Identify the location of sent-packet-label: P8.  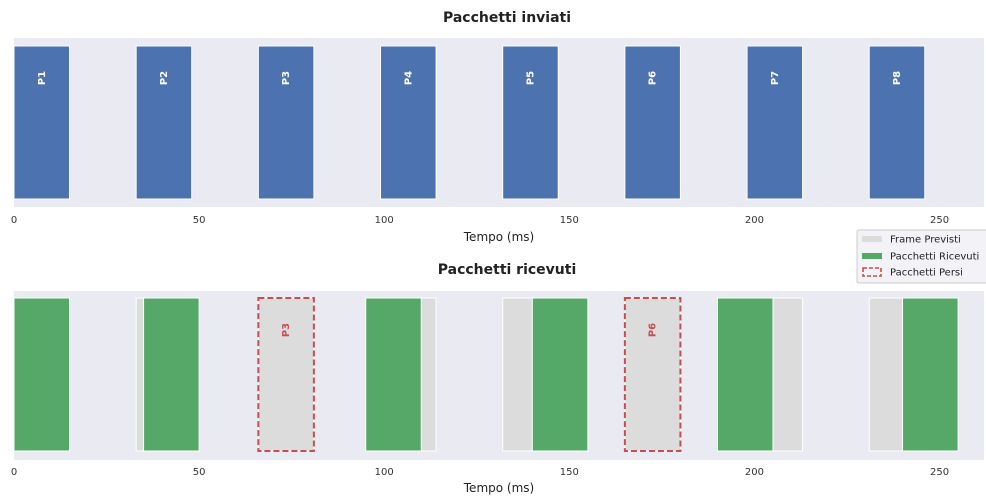
(897, 78).